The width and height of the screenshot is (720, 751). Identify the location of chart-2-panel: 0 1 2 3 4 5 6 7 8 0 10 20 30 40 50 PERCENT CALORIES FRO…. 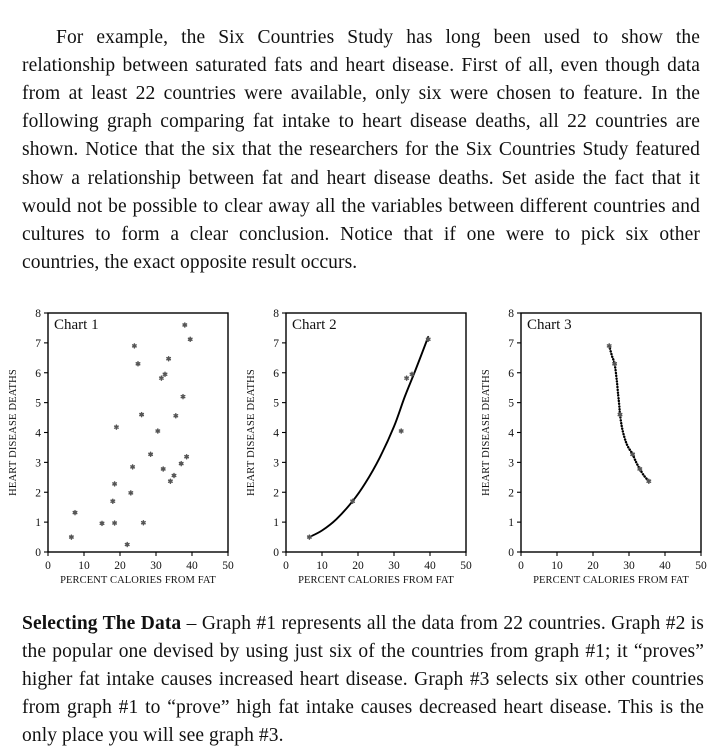
(358, 444).